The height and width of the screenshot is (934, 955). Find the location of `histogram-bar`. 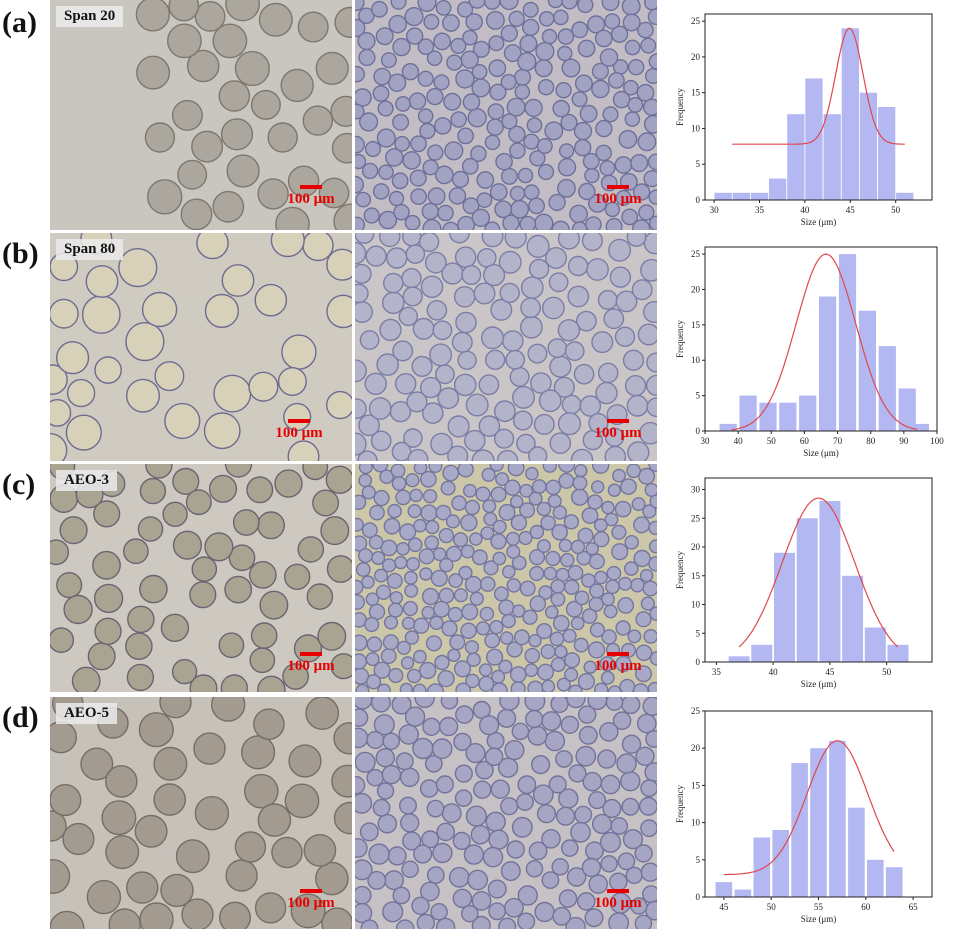

histogram-bar is located at coordinates (799, 830).